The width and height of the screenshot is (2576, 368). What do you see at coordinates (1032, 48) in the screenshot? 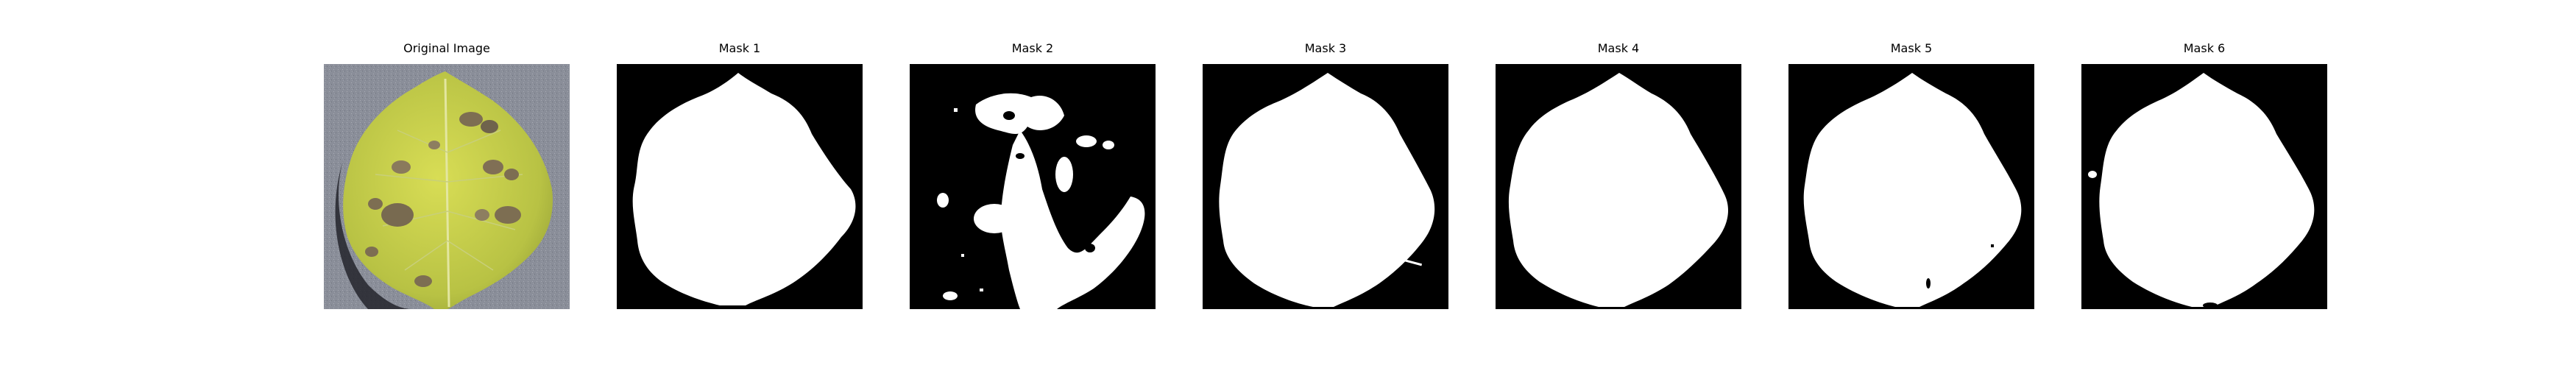
I see `panel-title: Mask 2` at bounding box center [1032, 48].